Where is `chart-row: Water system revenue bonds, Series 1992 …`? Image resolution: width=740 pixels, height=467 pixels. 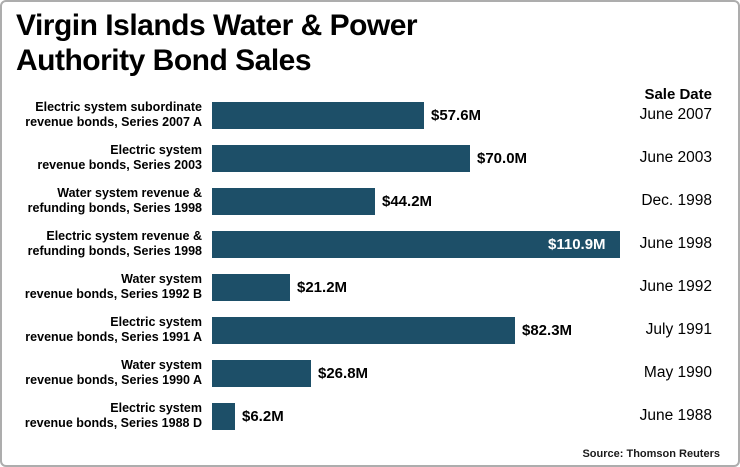 chart-row: Water system revenue bonds, Series 1992 … is located at coordinates (370, 287).